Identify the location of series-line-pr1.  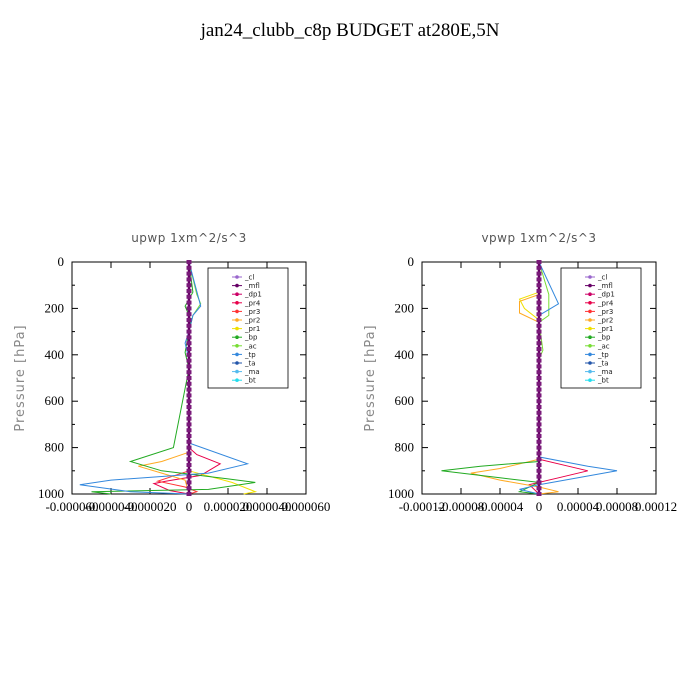
(529, 378).